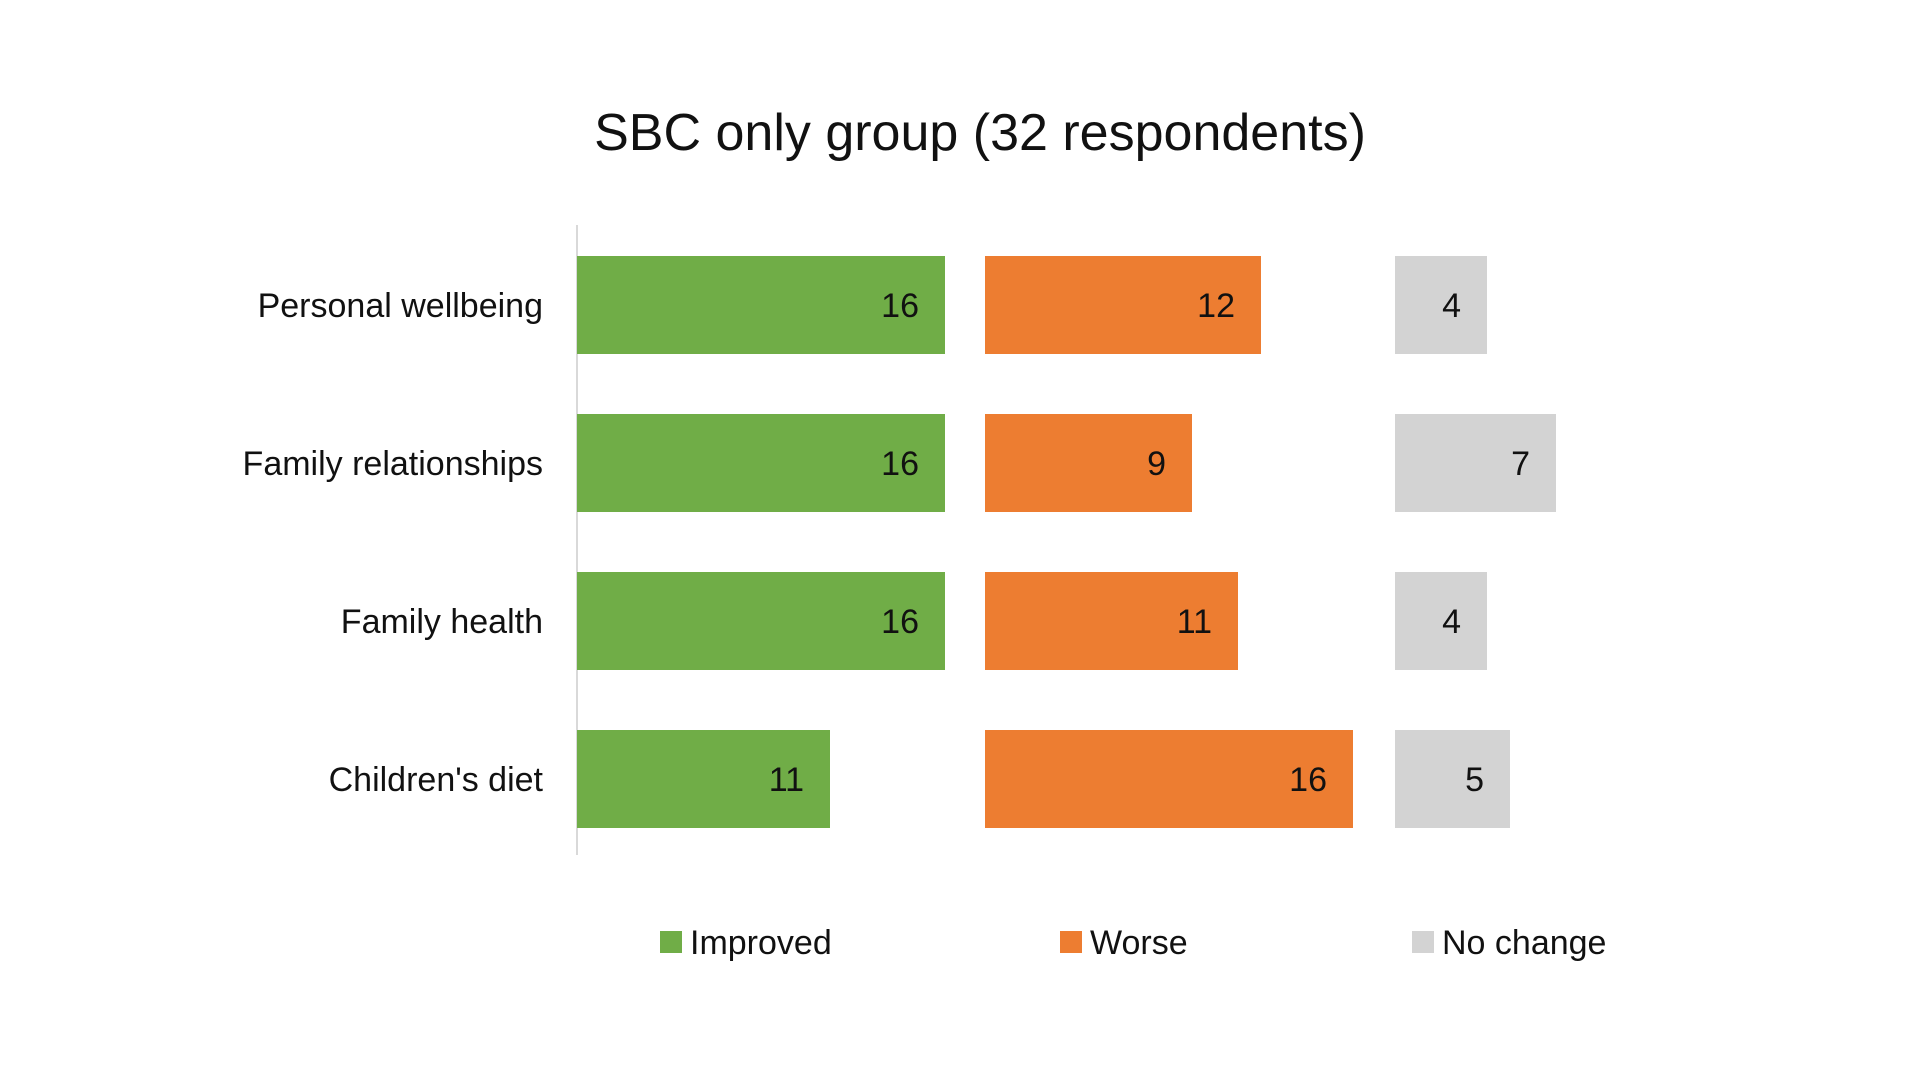 This screenshot has height=1080, width=1920. Describe the element at coordinates (900, 622) in the screenshot. I see `data-label-improved-family-health: 16` at that location.